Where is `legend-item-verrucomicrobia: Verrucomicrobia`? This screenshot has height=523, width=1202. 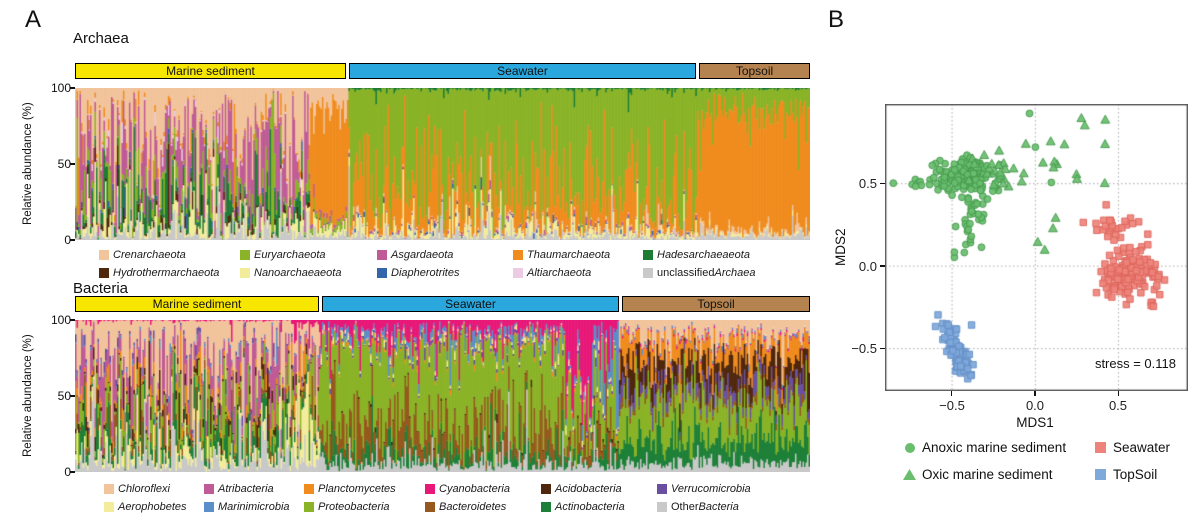 legend-item-verrucomicrobia: Verrucomicrobia is located at coordinates (704, 489).